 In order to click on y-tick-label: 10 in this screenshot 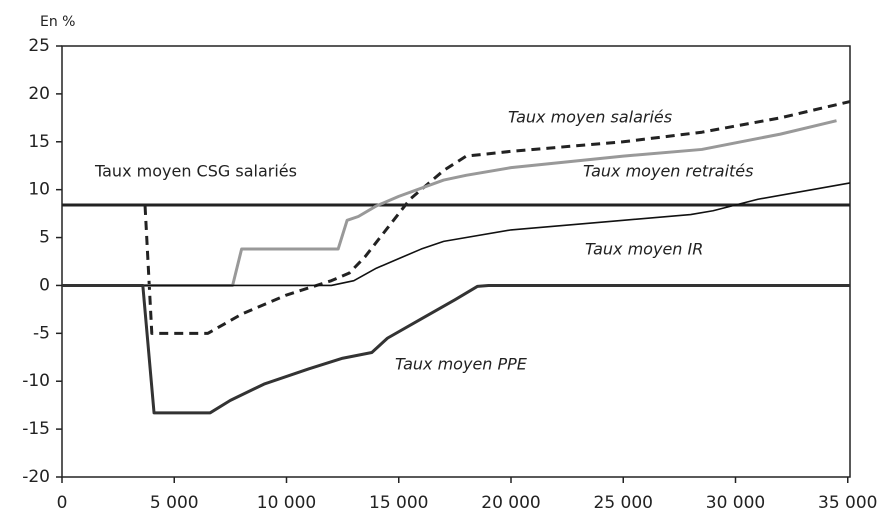, I will do `click(39, 190)`.